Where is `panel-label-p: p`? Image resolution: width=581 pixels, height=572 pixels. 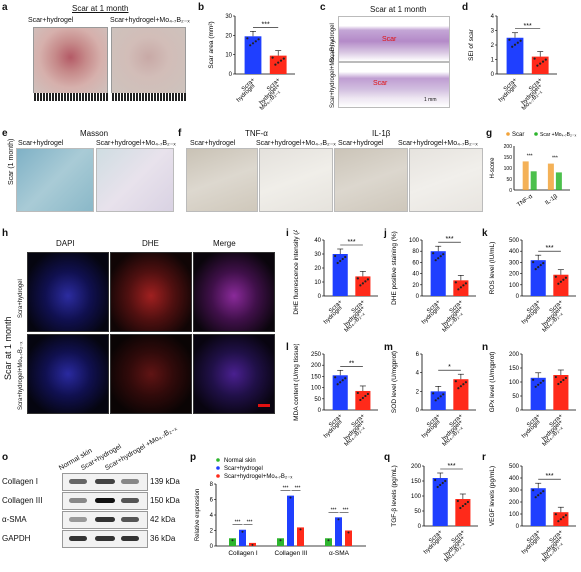 panel-label-p: p is located at coordinates (193, 457).